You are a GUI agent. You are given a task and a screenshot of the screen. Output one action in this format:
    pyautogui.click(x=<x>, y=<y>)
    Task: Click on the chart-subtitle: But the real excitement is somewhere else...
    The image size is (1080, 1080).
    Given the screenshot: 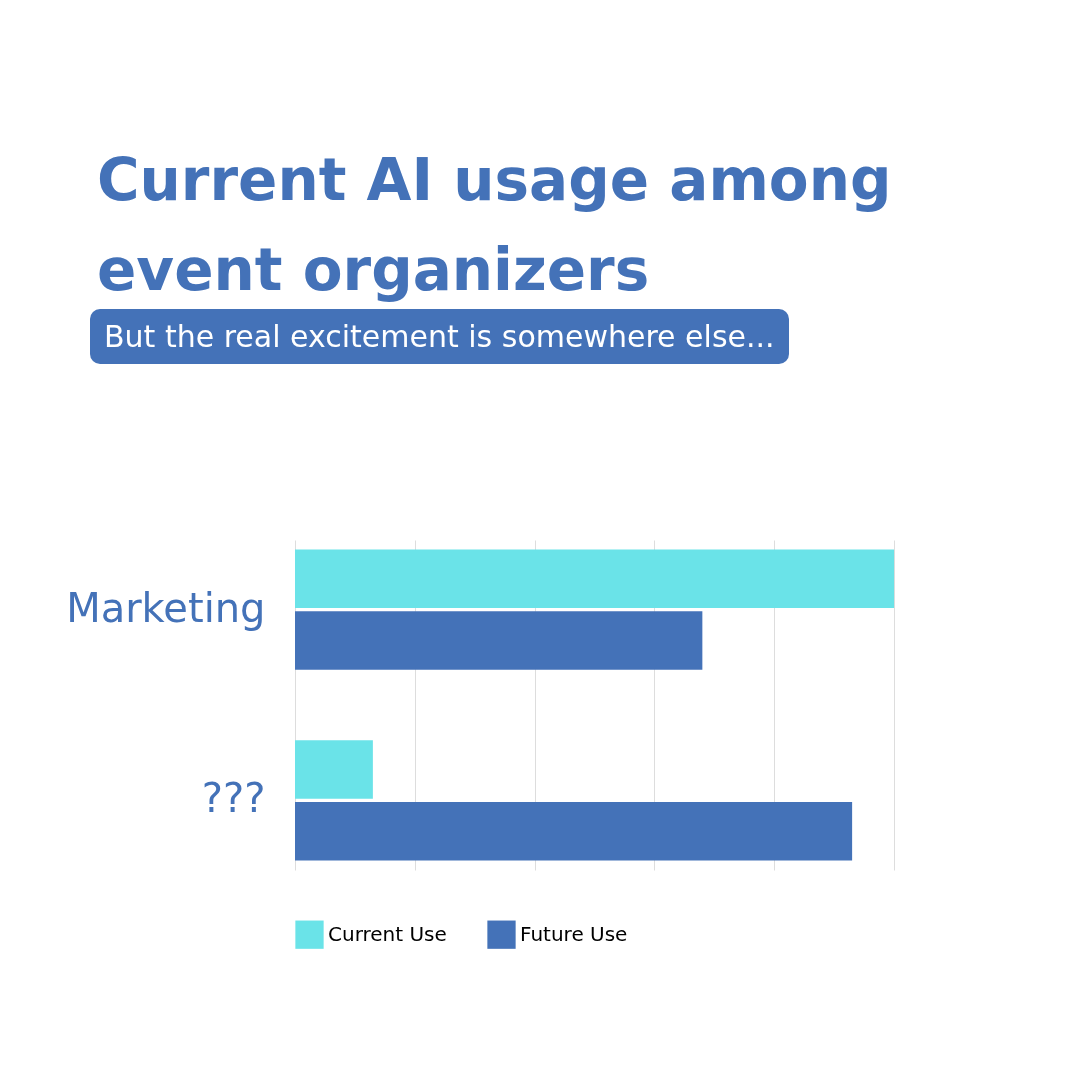 What is the action you would take?
    pyautogui.click(x=439, y=336)
    